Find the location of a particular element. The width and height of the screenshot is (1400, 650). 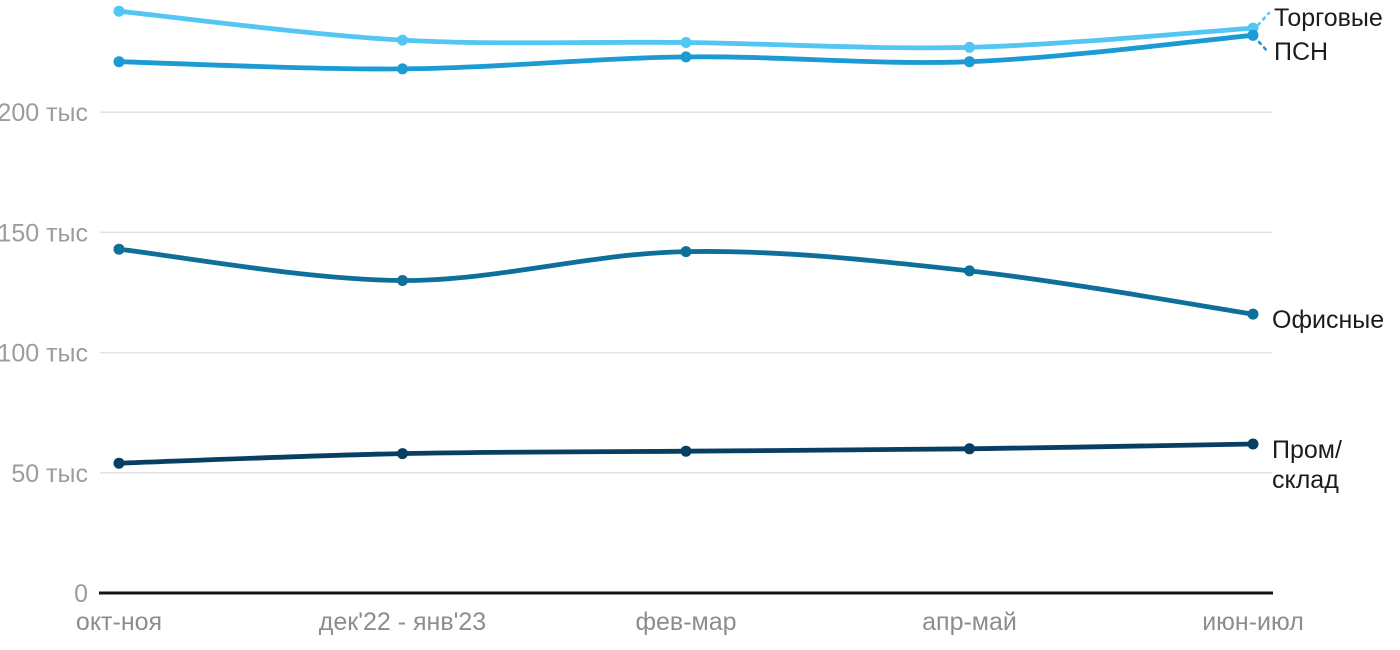

x-axis-tick-label: июн-июл is located at coordinates (1253, 622).